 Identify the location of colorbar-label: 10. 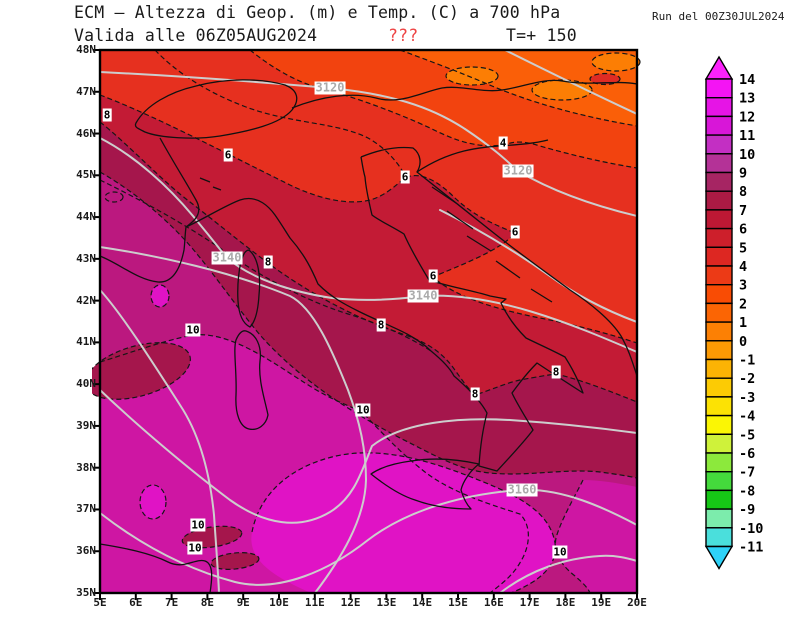
(747, 155).